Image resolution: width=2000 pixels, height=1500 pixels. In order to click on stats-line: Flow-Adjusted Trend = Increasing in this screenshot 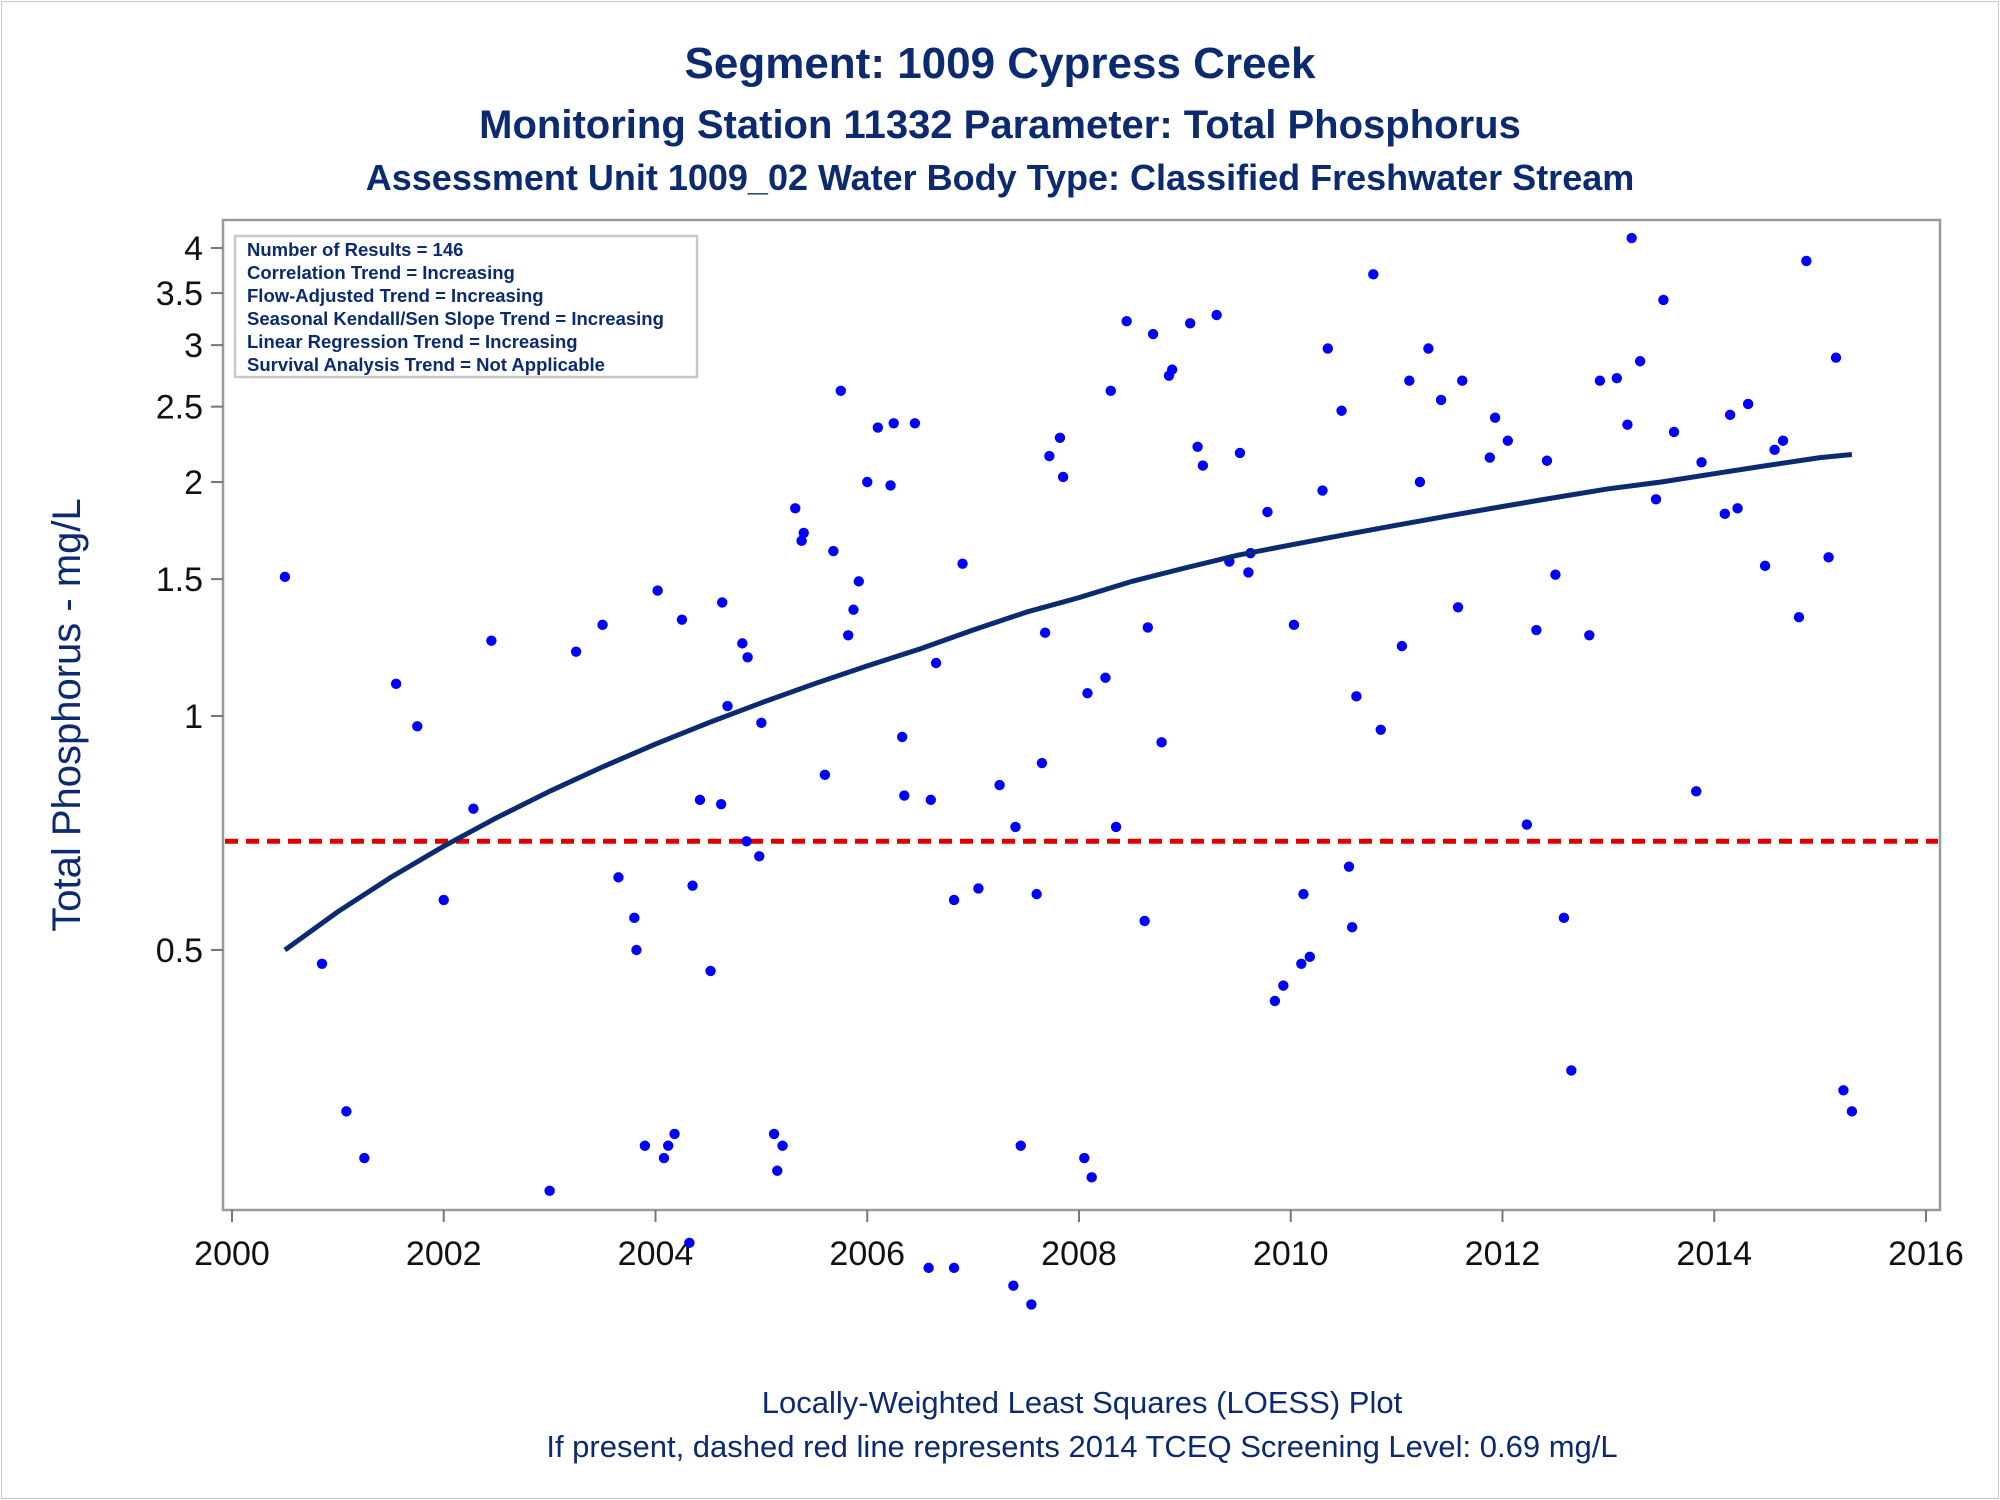, I will do `click(395, 295)`.